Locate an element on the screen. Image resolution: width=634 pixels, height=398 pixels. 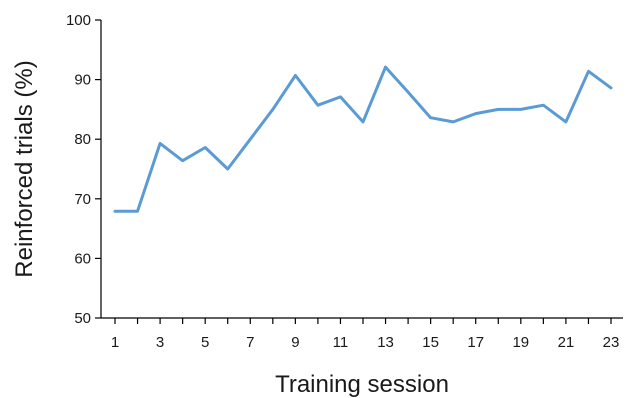
y-axis-title: Reinforced trials (%) is located at coordinates (24, 168).